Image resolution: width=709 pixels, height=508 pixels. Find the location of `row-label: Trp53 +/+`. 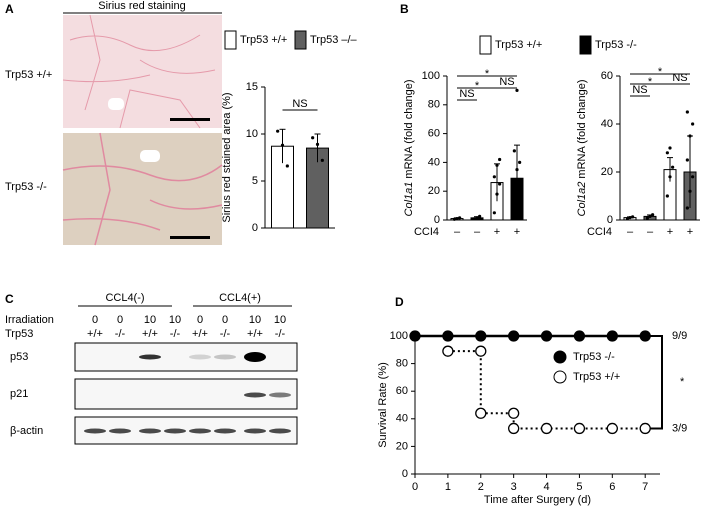

row-label: Trp53 +/+ is located at coordinates (28, 75).